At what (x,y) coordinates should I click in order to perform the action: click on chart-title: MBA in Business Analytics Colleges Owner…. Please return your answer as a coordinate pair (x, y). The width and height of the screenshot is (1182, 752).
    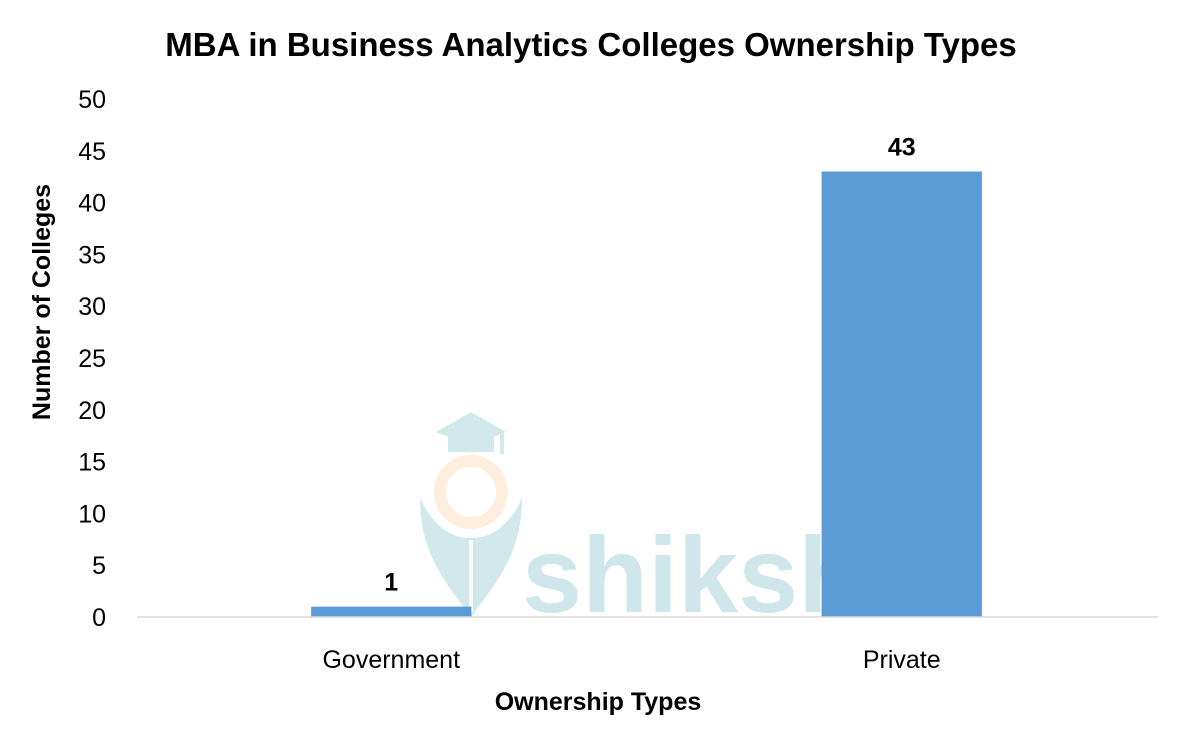
    Looking at the image, I should click on (591, 44).